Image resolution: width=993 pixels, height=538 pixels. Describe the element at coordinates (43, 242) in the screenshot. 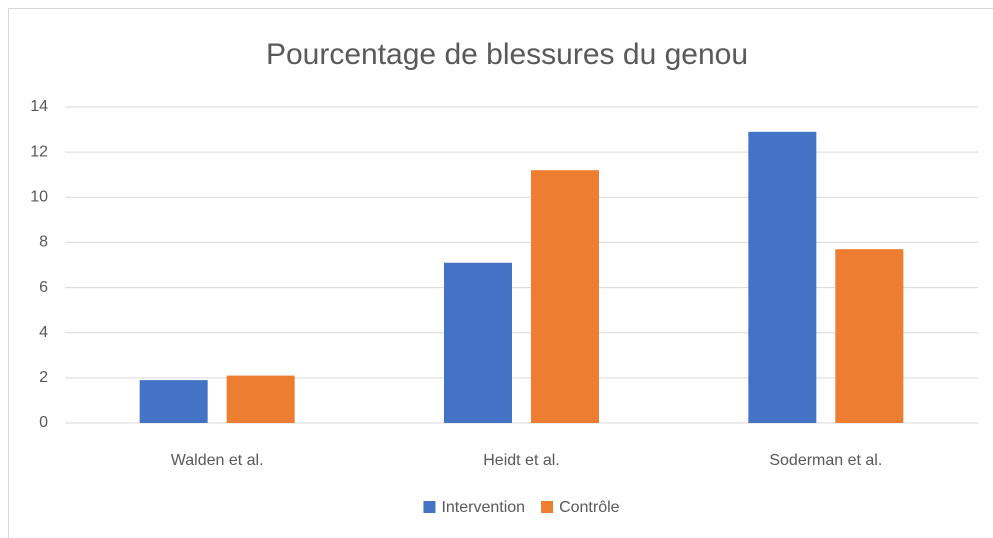

I see `y-tick-label: 8` at that location.